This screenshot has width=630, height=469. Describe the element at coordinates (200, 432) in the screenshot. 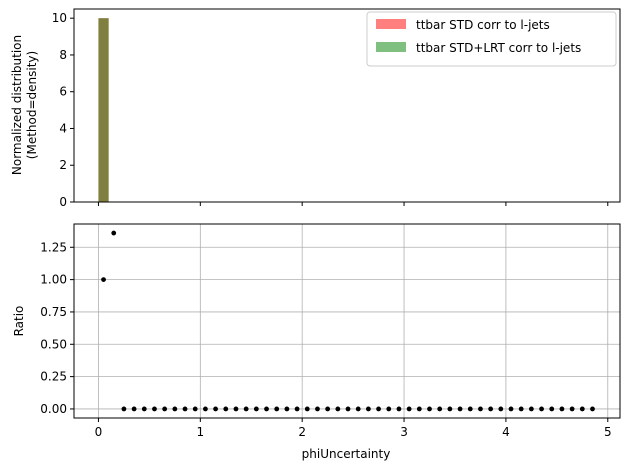

I see `bottom-xtick-label: 1` at that location.